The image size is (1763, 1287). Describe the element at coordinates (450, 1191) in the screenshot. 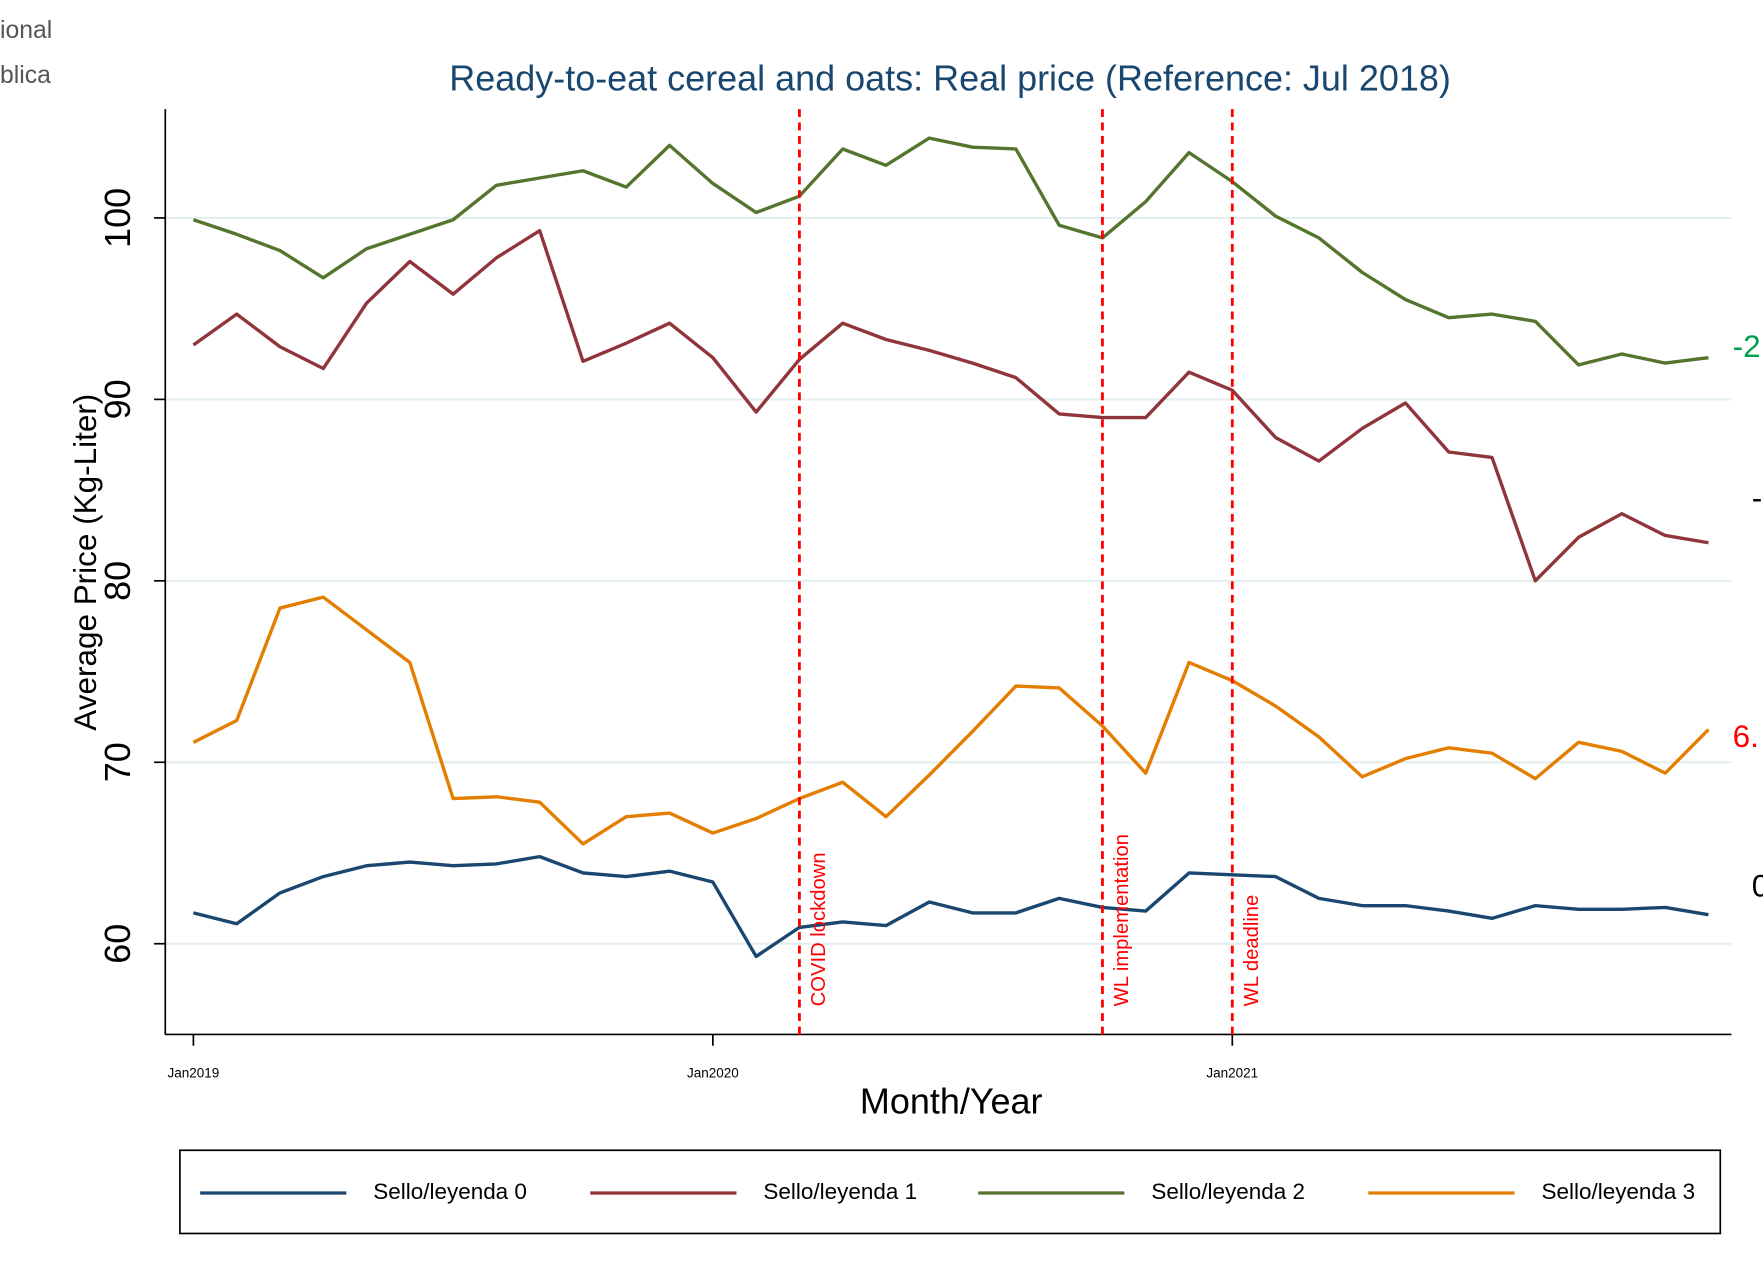

I see `legend-label: Sello/leyenda 0` at that location.